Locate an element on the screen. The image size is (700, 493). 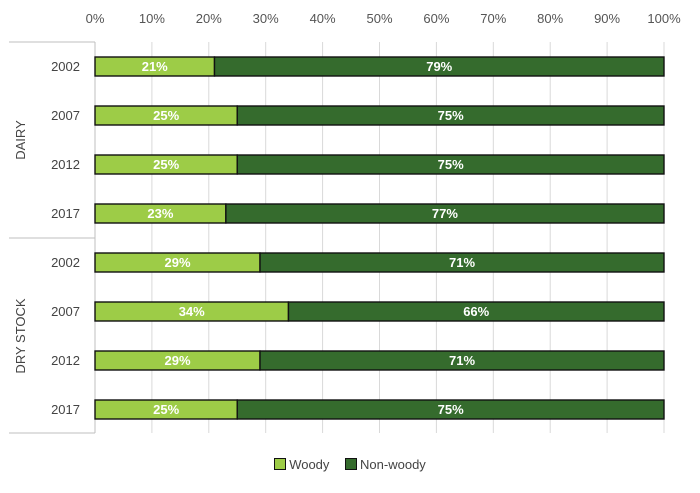
data-label: 79% is located at coordinates (439, 66).